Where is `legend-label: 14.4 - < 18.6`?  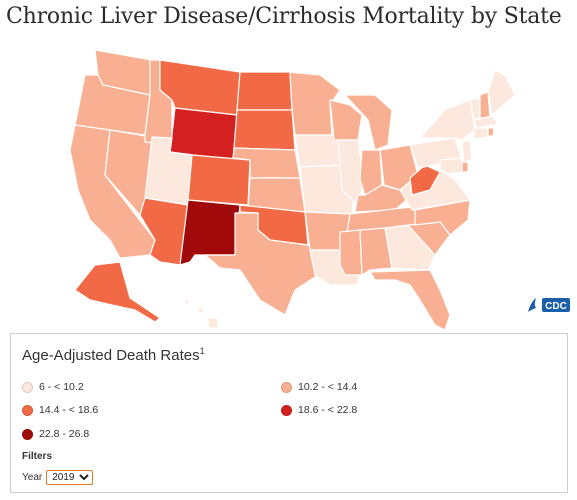 legend-label: 14.4 - < 18.6 is located at coordinates (69, 410).